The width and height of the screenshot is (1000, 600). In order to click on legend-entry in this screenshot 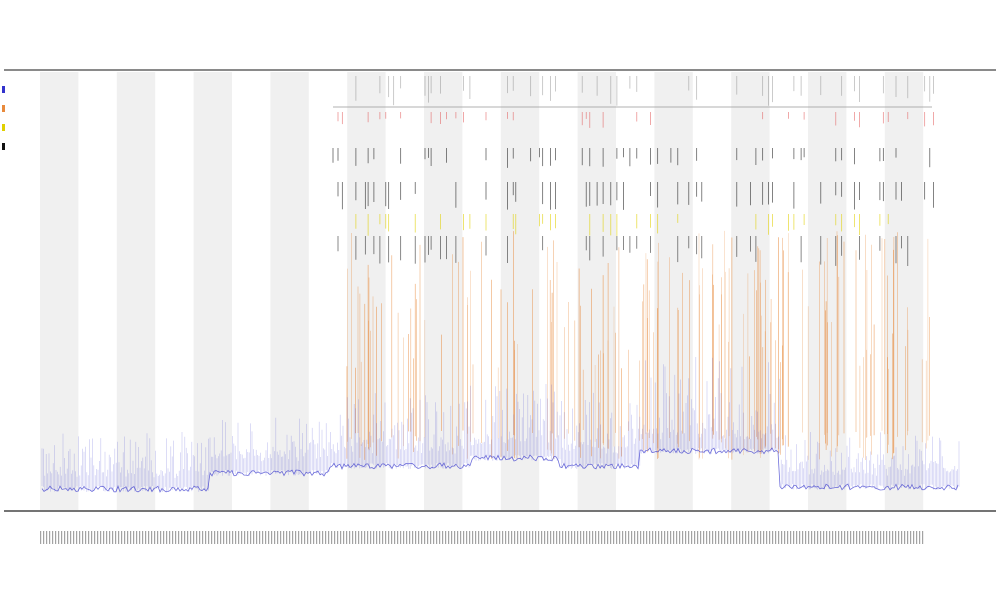, I will do `click(4, 89)`.